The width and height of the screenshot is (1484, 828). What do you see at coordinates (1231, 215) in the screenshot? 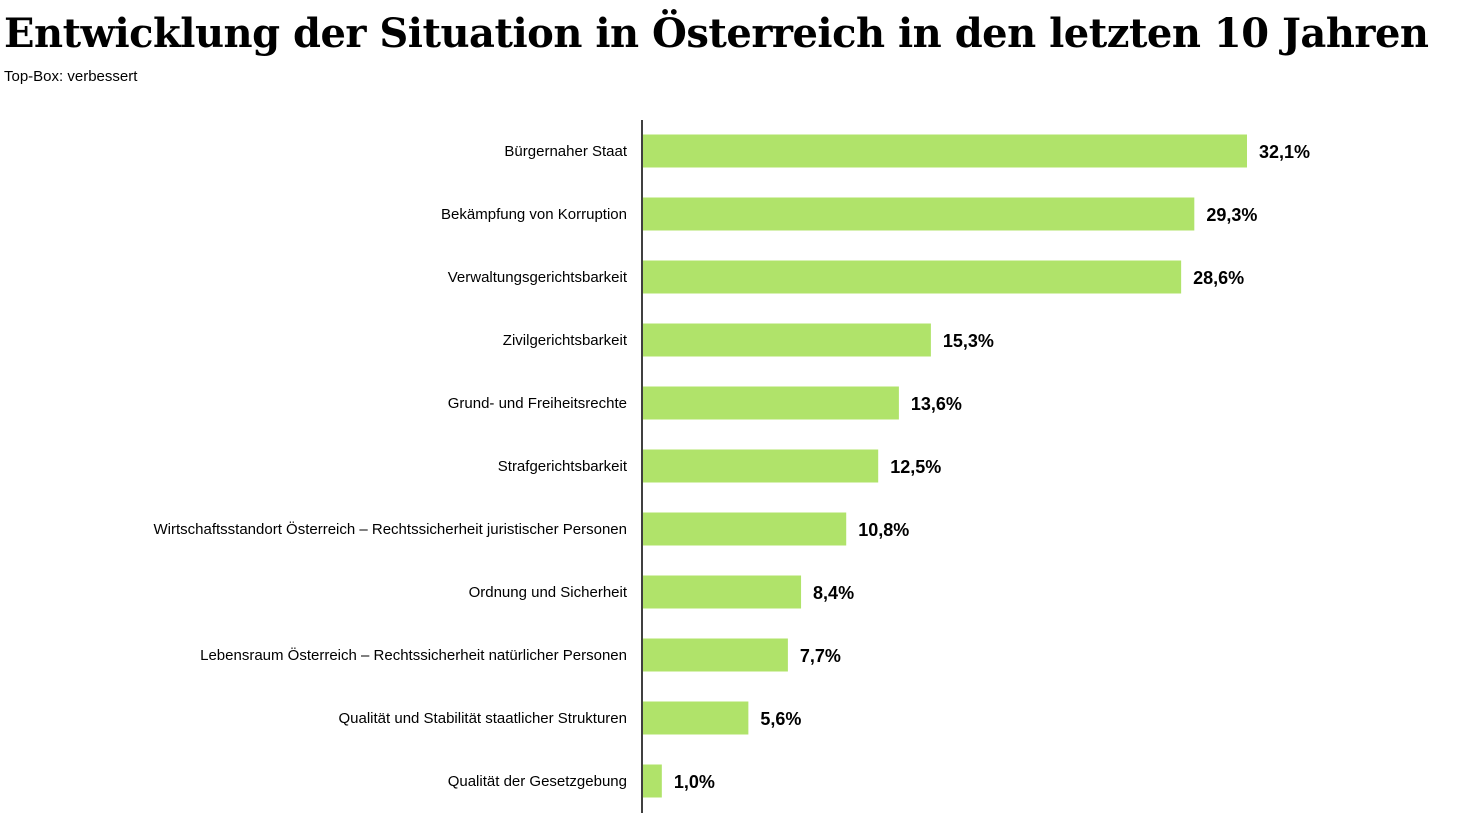
I see `value-label: 29,3%` at bounding box center [1231, 215].